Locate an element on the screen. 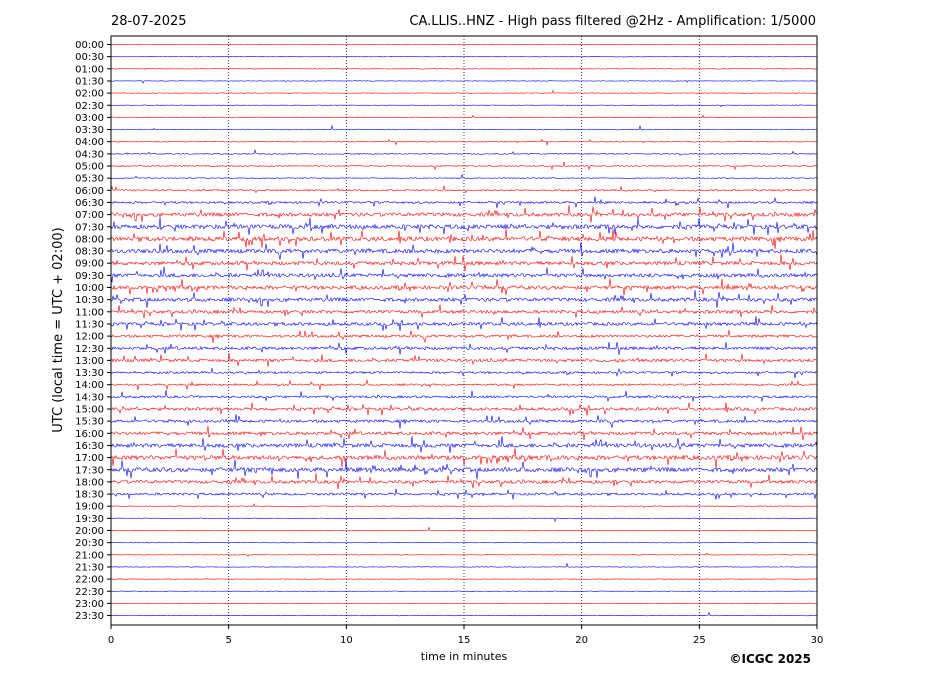  row-label-37: 18:30 is located at coordinates (89, 495).